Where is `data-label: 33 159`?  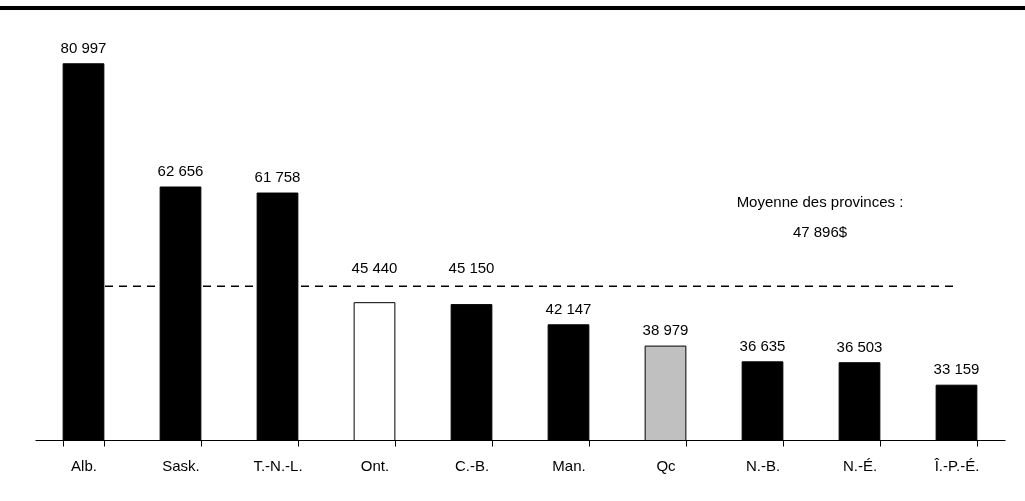
data-label: 33 159 is located at coordinates (956, 369).